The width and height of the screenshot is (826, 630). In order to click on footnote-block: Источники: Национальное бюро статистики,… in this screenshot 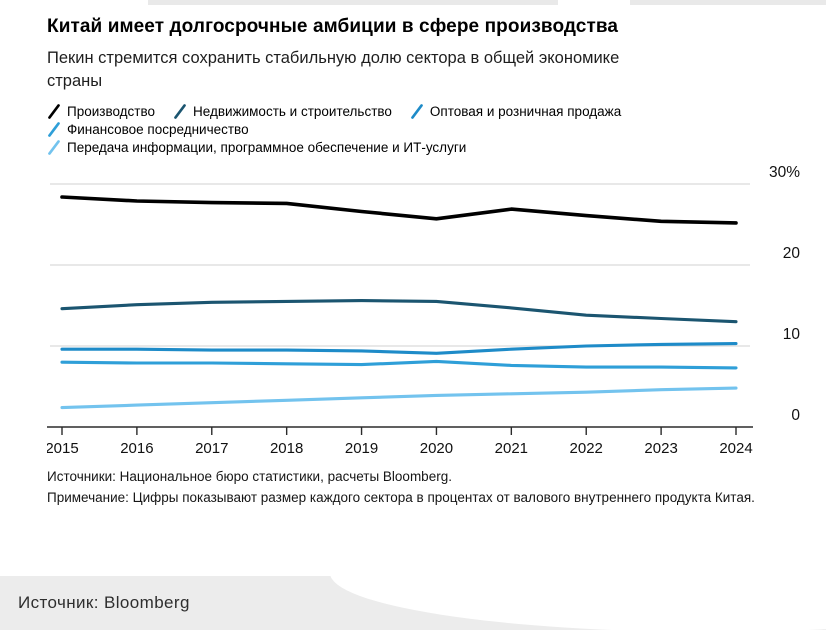, I will do `click(436, 488)`.